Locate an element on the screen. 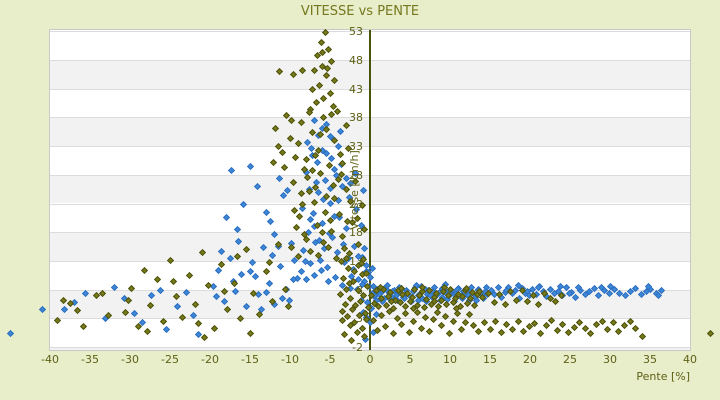 Image resolution: width=720 pixels, height=400 pixels. y-tick-label: 38 is located at coordinates (356, 118).